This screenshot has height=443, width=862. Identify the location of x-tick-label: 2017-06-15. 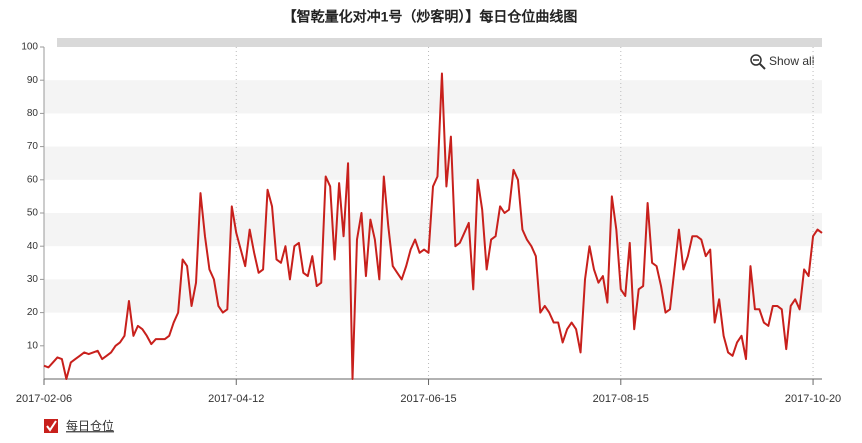
(428, 399).